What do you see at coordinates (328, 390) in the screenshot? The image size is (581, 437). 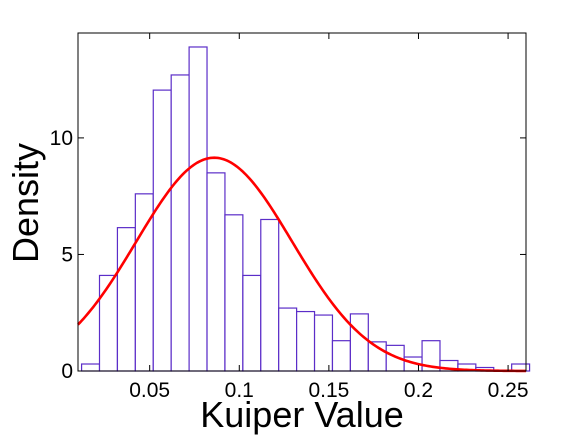 I see `x-tick-label: 0.15` at bounding box center [328, 390].